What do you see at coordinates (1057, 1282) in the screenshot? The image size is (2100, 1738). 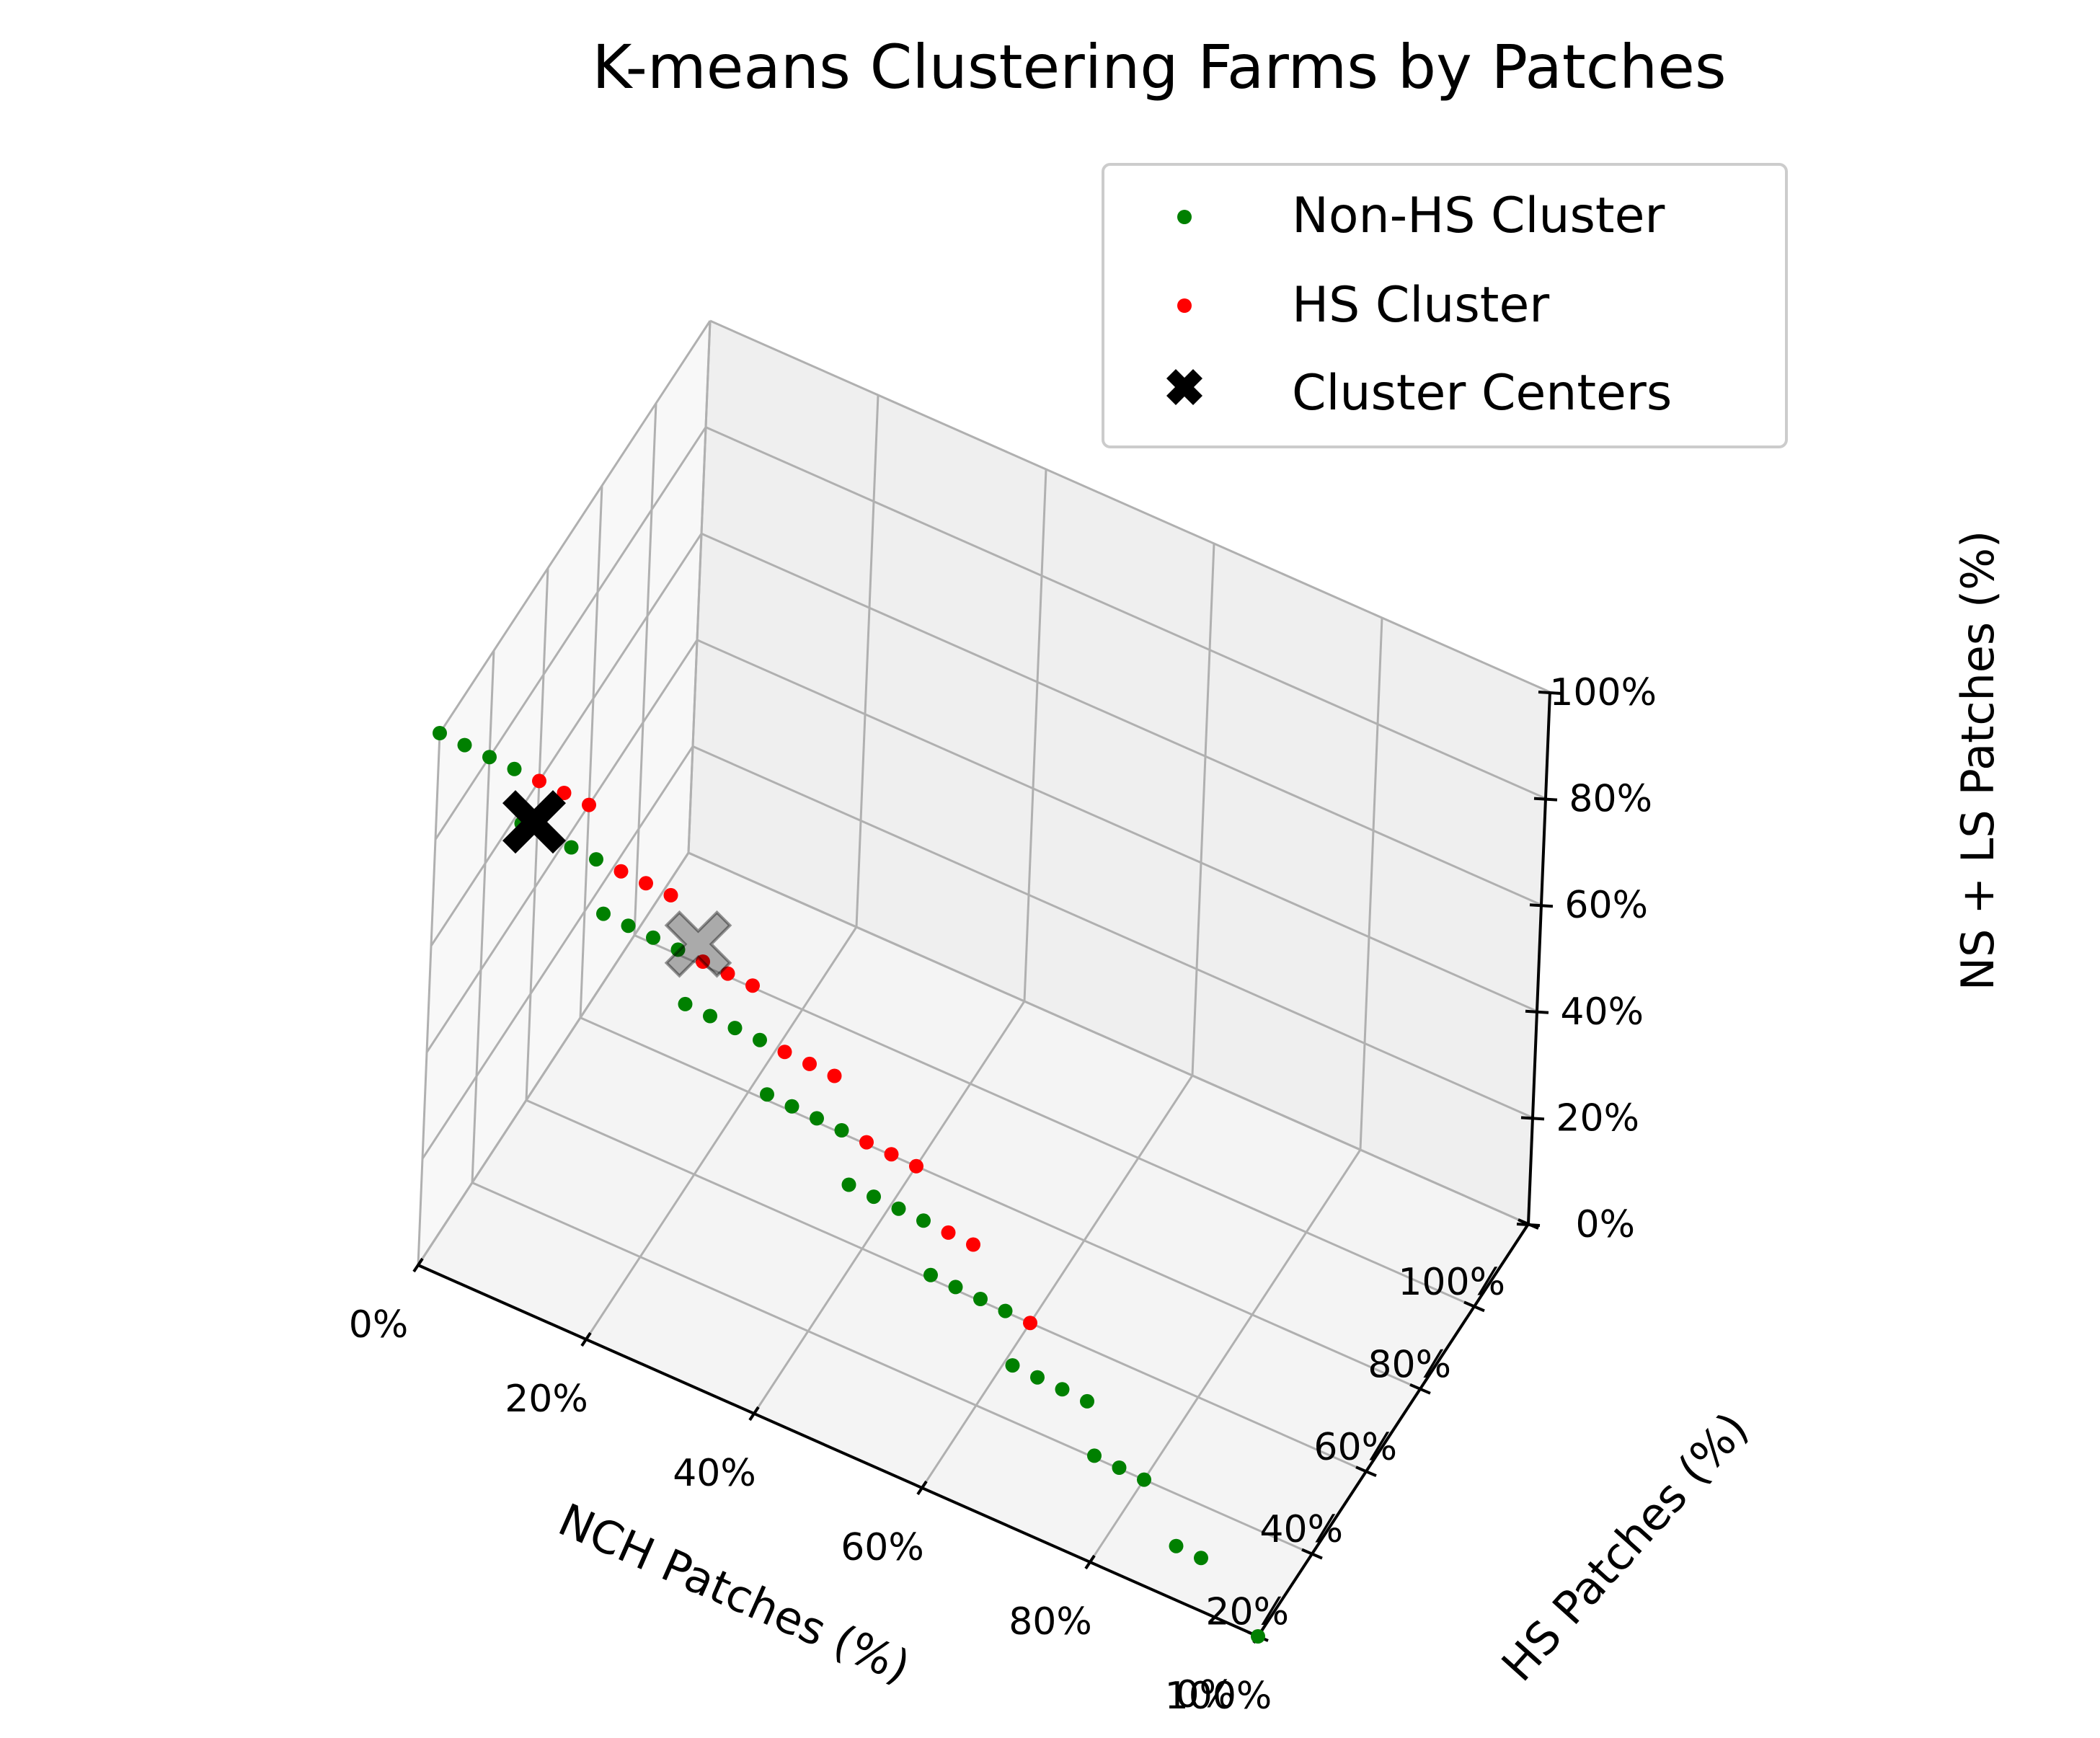 I see `grid-line-x-floor` at bounding box center [1057, 1282].